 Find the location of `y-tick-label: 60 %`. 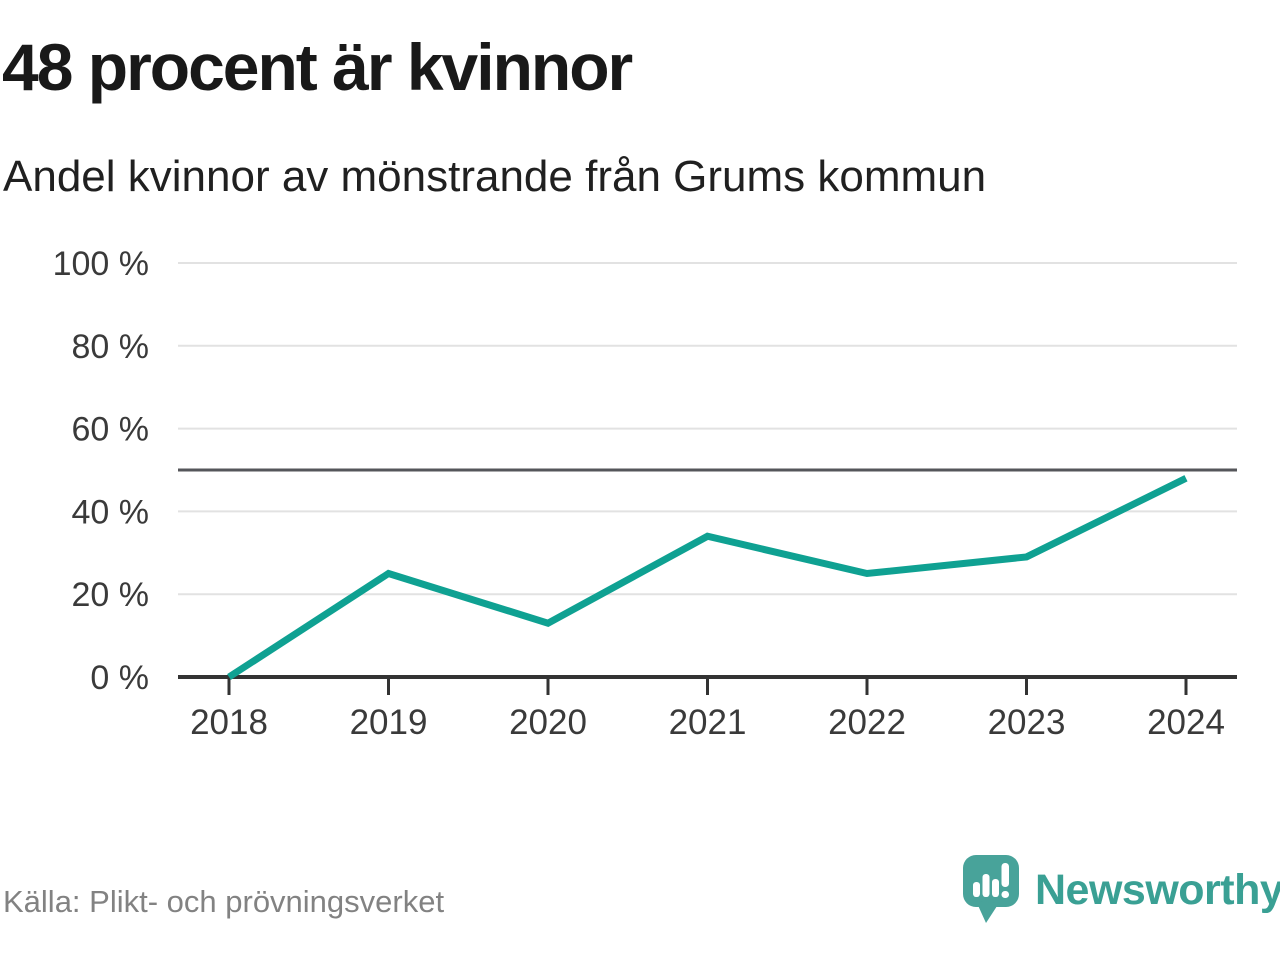

y-tick-label: 60 % is located at coordinates (111, 430).